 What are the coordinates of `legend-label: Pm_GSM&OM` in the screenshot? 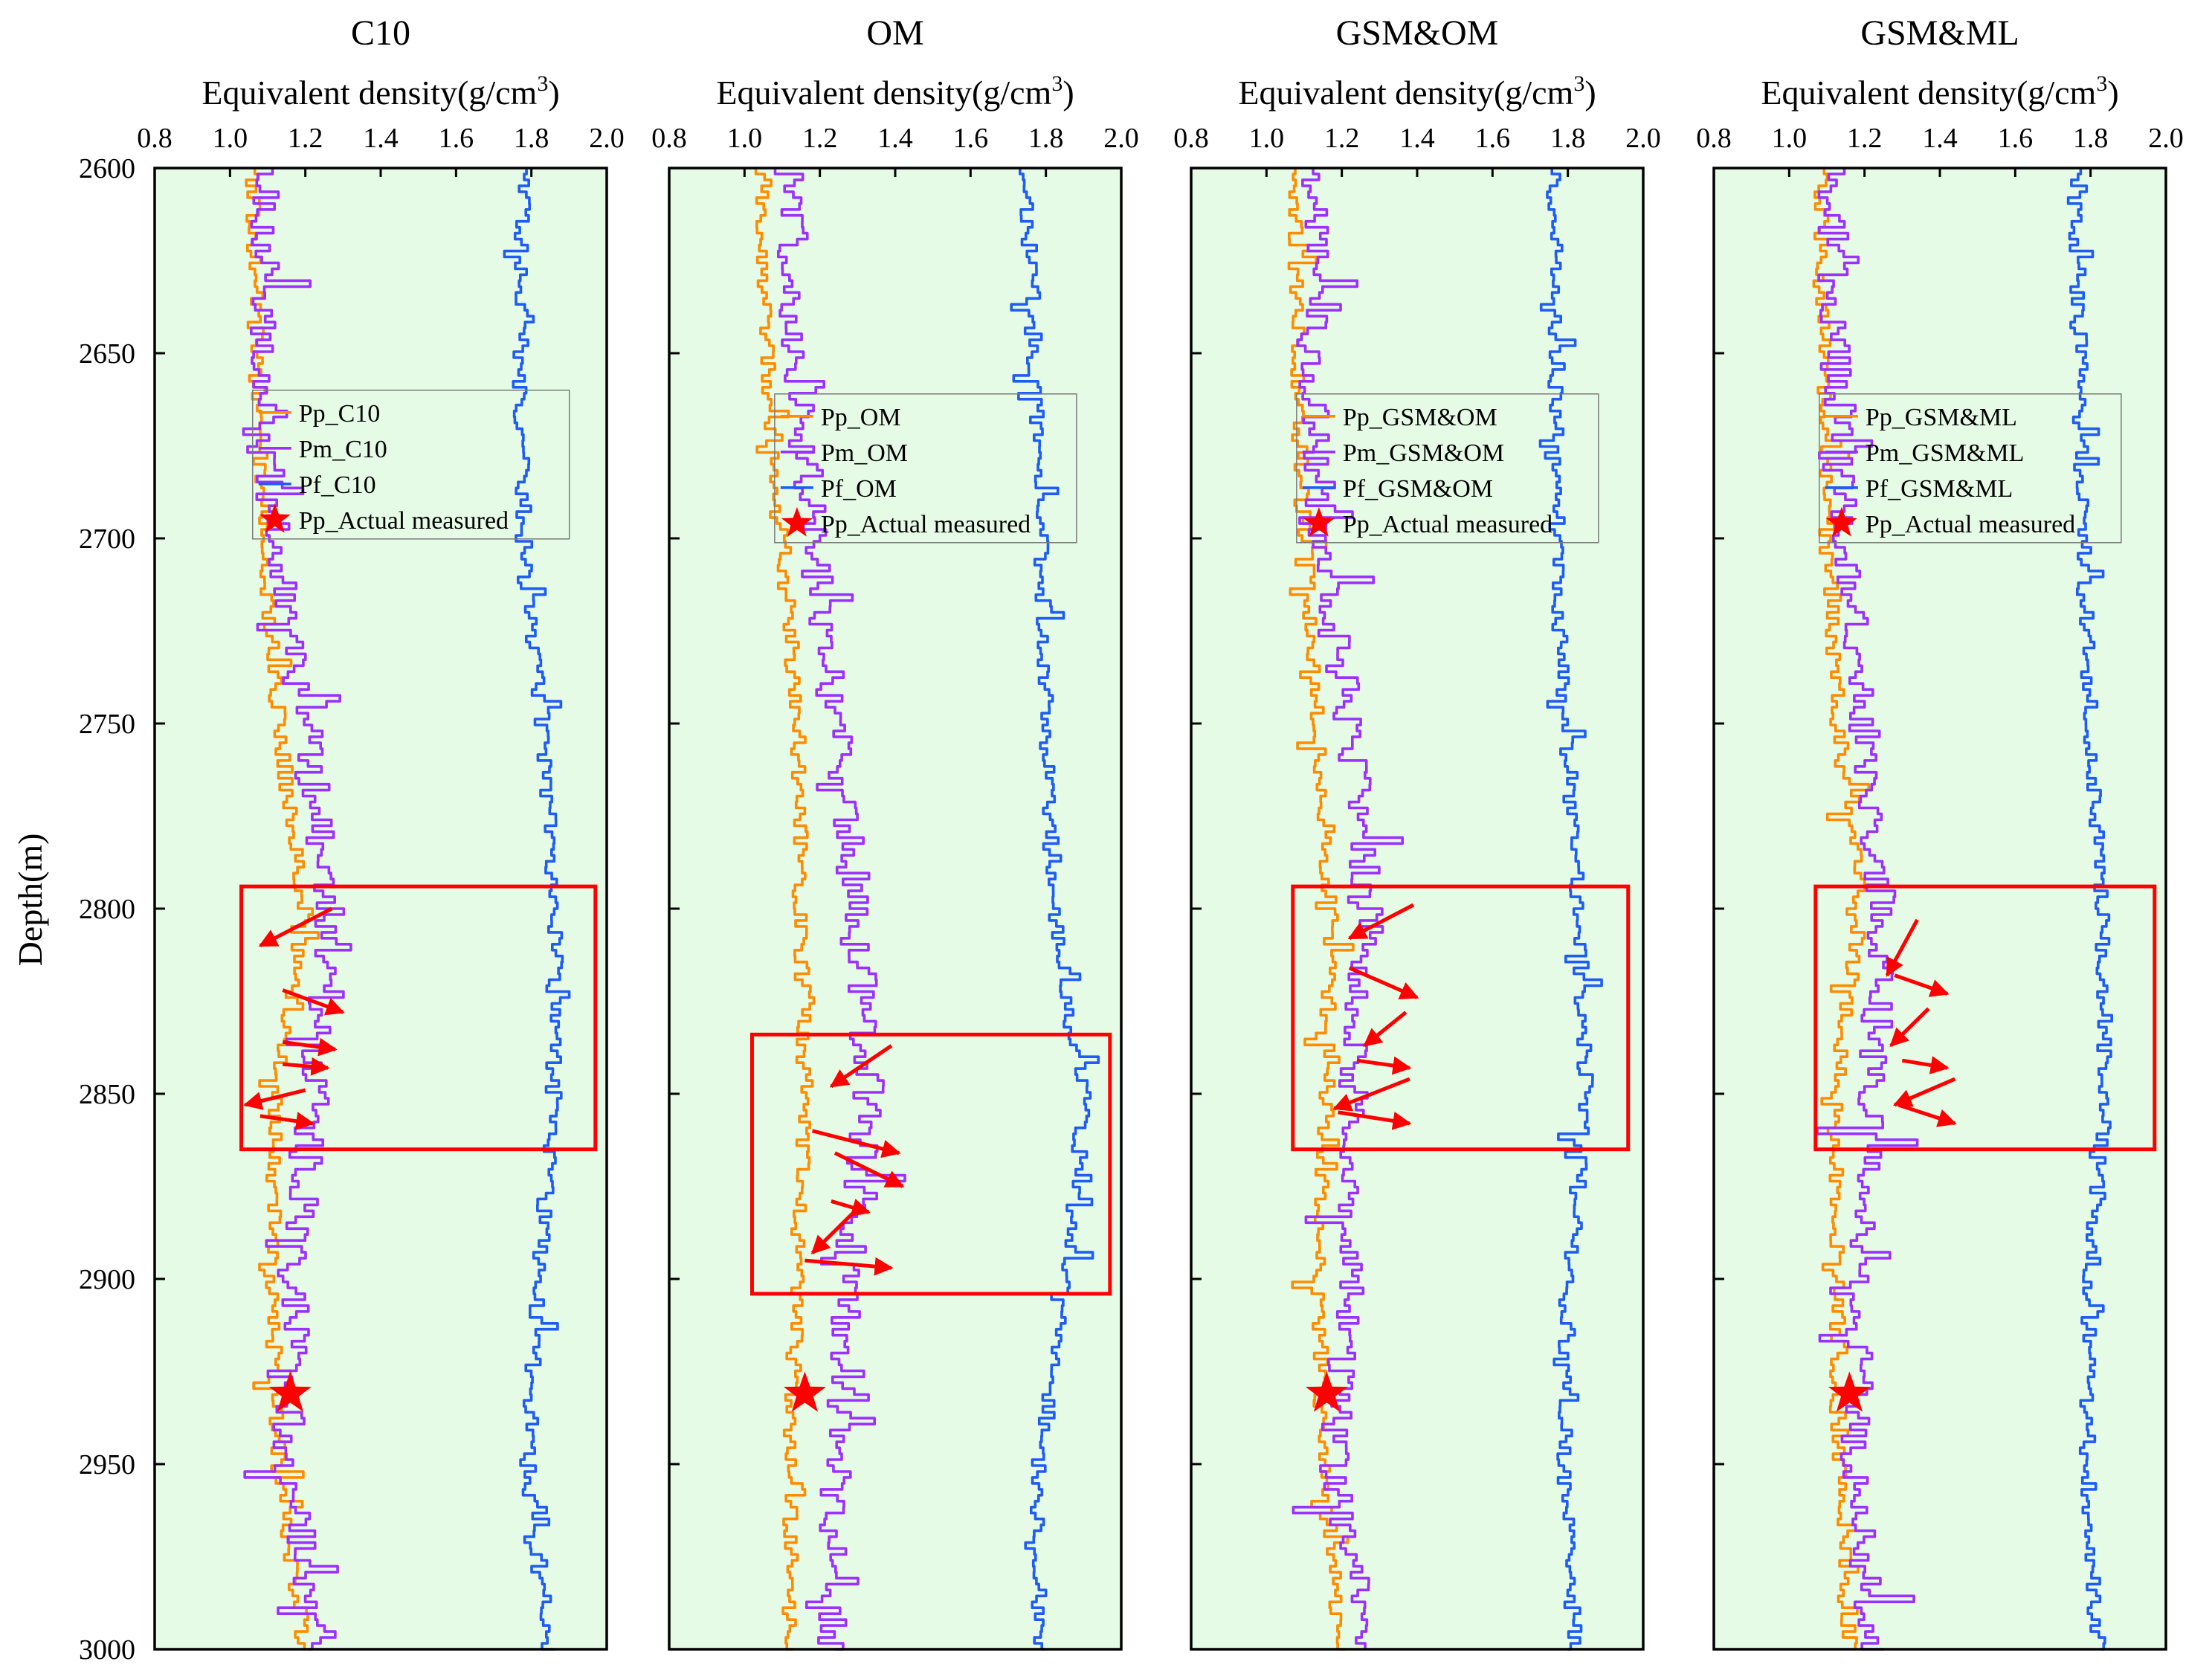 It's located at (1424, 453).